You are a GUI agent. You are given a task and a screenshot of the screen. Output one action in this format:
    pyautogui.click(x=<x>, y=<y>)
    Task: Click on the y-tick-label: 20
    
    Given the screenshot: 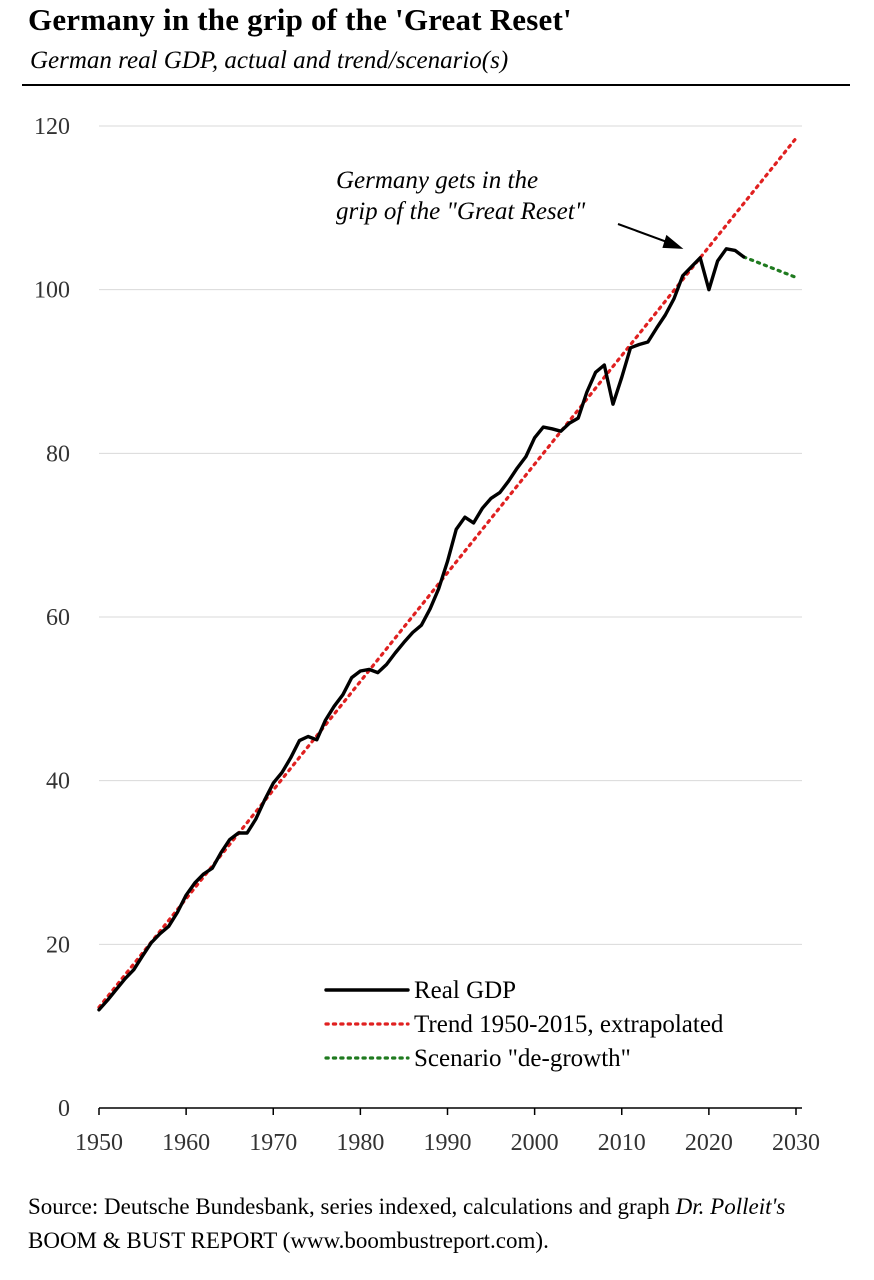 What is the action you would take?
    pyautogui.click(x=58, y=945)
    